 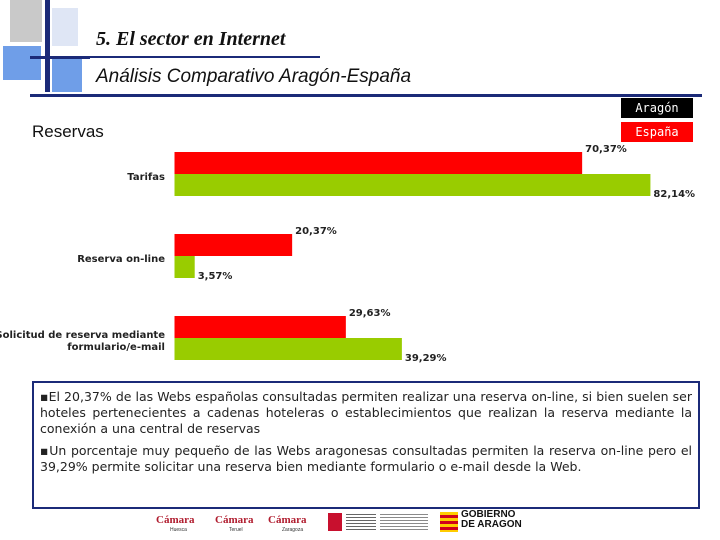 I want to click on gobierno-aragon-logo-line2: DE ARAGON, so click(x=491, y=524).